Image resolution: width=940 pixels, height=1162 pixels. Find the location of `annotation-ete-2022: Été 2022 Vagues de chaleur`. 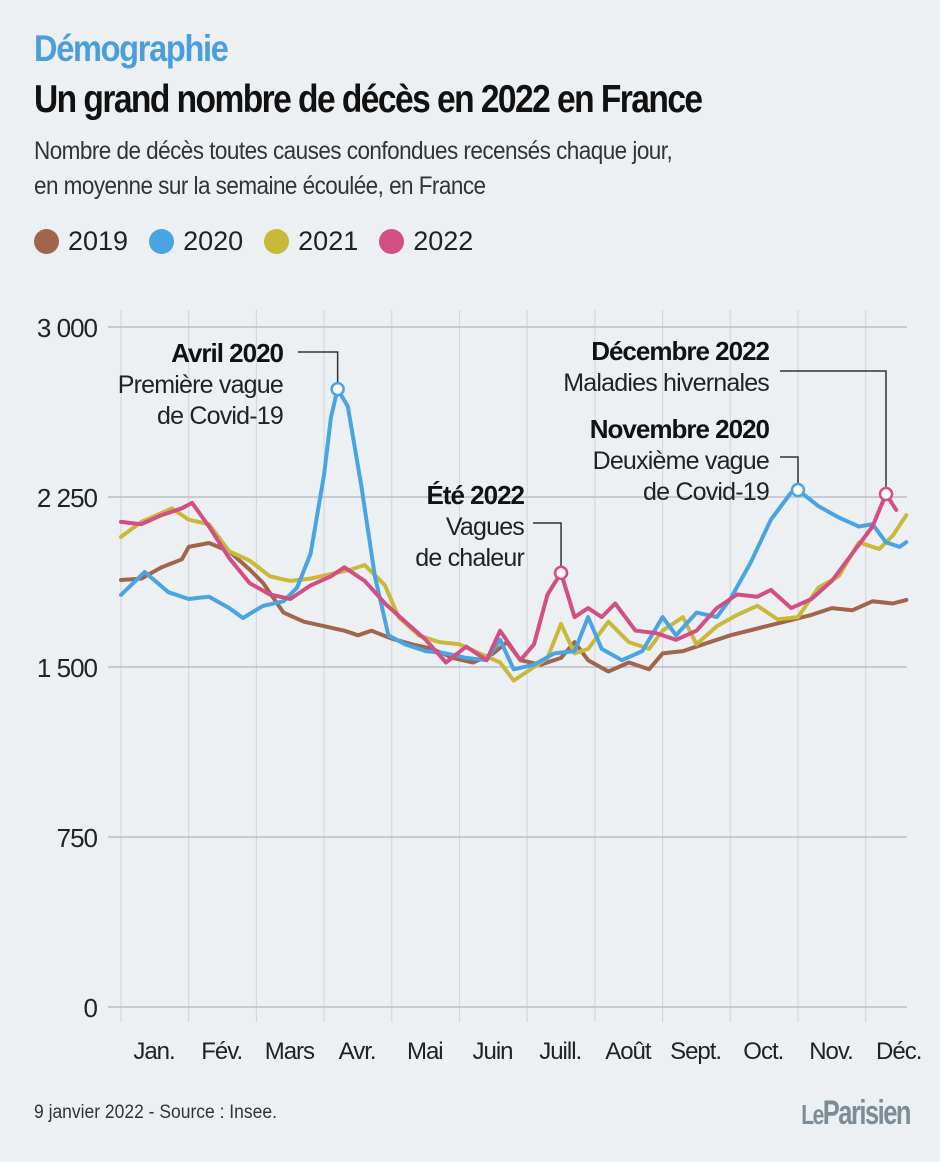

annotation-ete-2022: Été 2022 Vagues de chaleur is located at coordinates (492, 530).